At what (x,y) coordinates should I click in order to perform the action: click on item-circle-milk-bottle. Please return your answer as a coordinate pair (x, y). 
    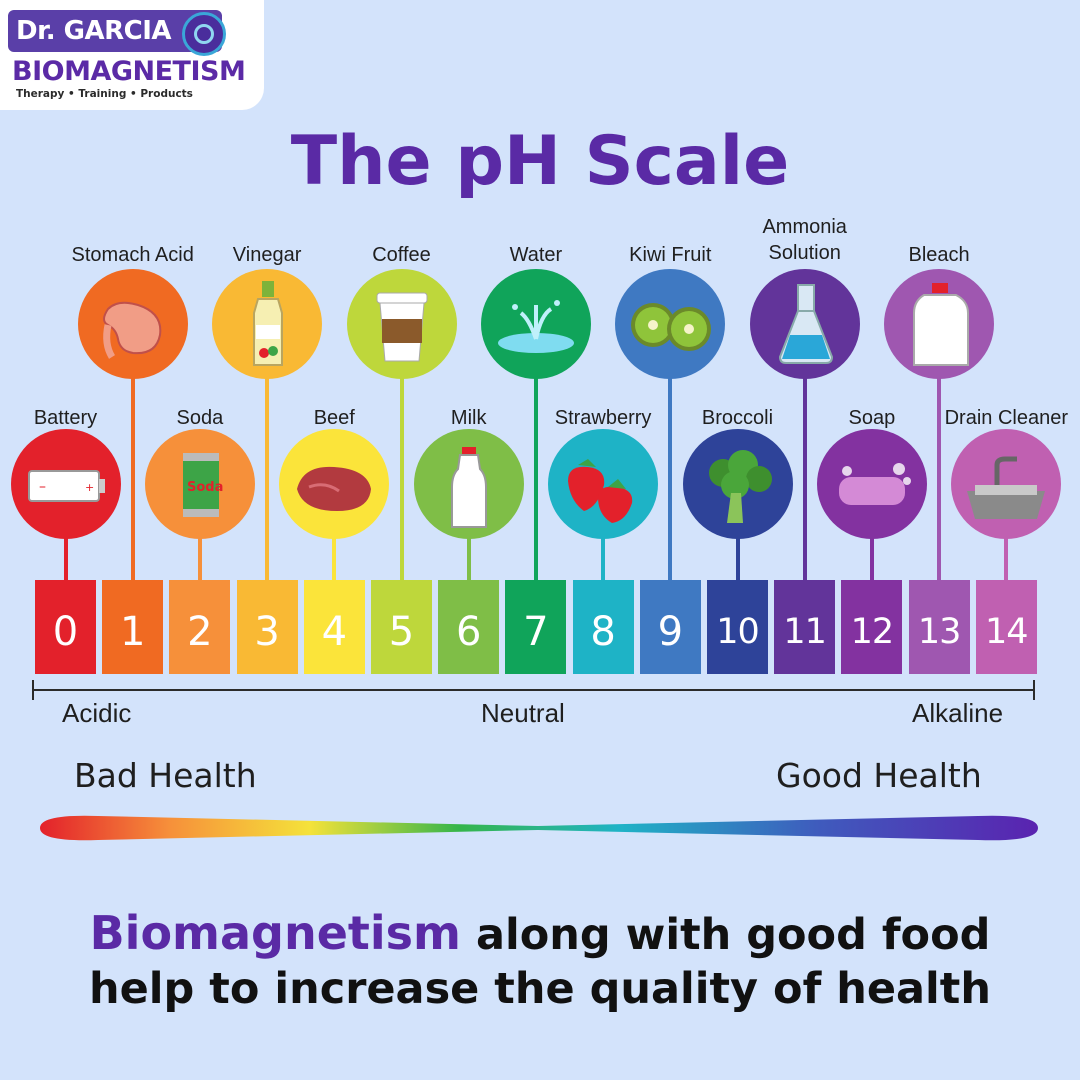
    Looking at the image, I should click on (468, 484).